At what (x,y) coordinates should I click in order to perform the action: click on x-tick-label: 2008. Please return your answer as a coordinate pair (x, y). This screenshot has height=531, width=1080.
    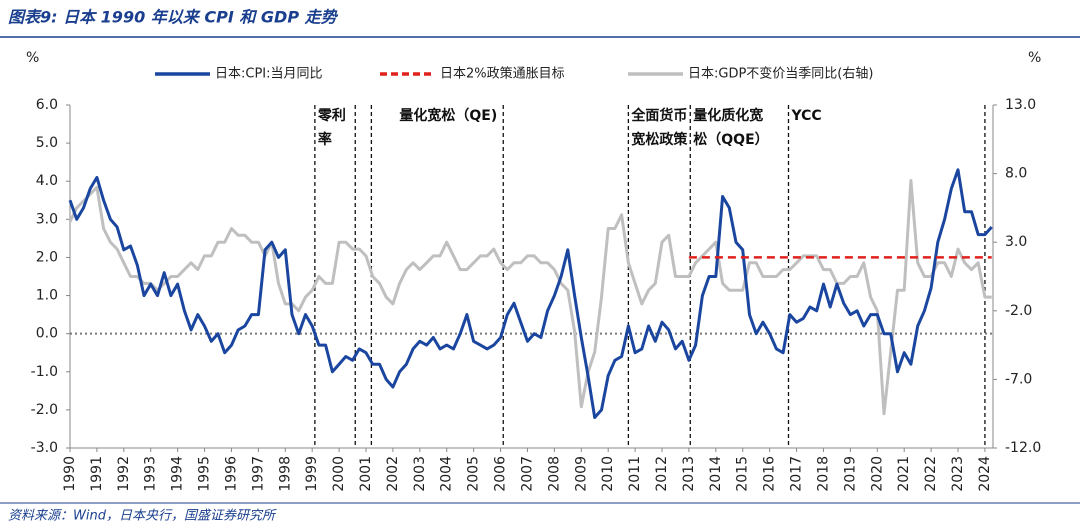
    Looking at the image, I should click on (554, 474).